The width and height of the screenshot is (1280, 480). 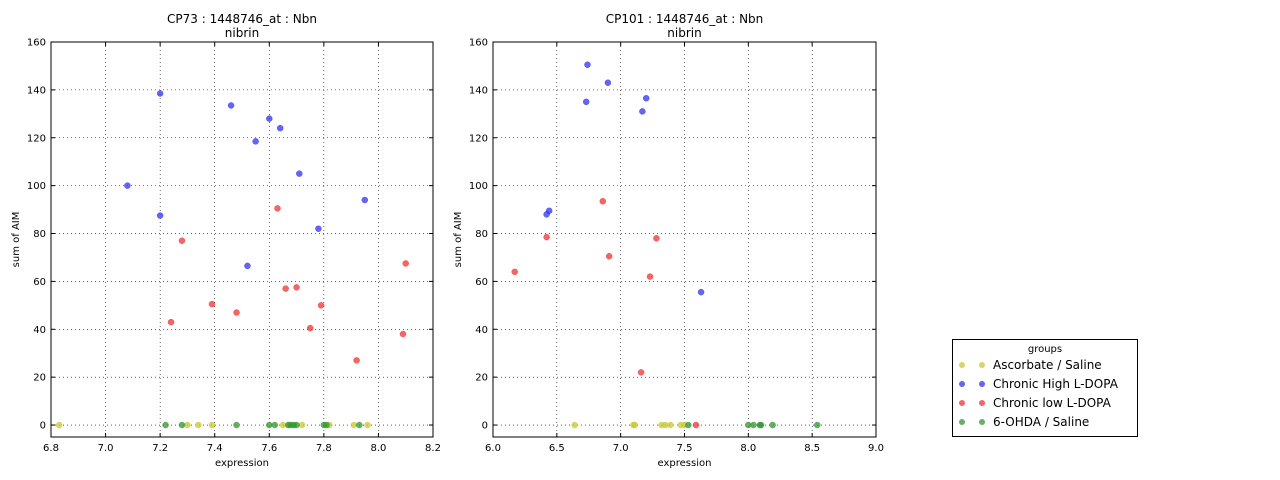 I want to click on legend-label: 6-OHDA / Saline, so click(x=1041, y=421).